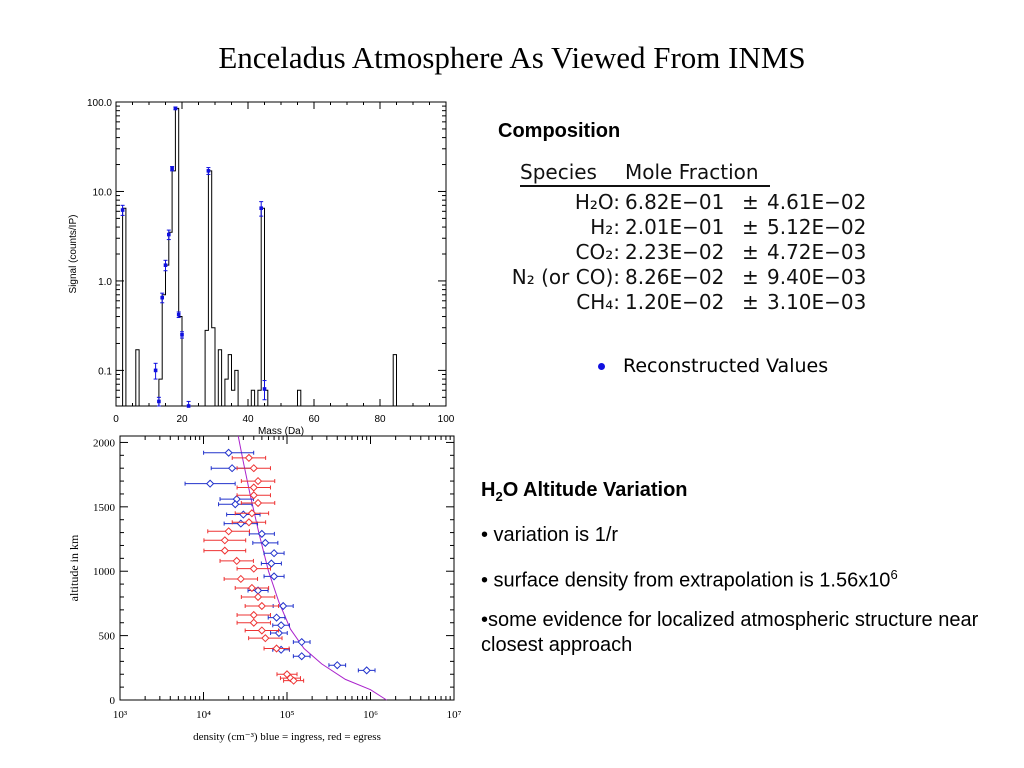 The height and width of the screenshot is (768, 1024). Describe the element at coordinates (558, 172) in the screenshot. I see `species-header: Species` at that location.